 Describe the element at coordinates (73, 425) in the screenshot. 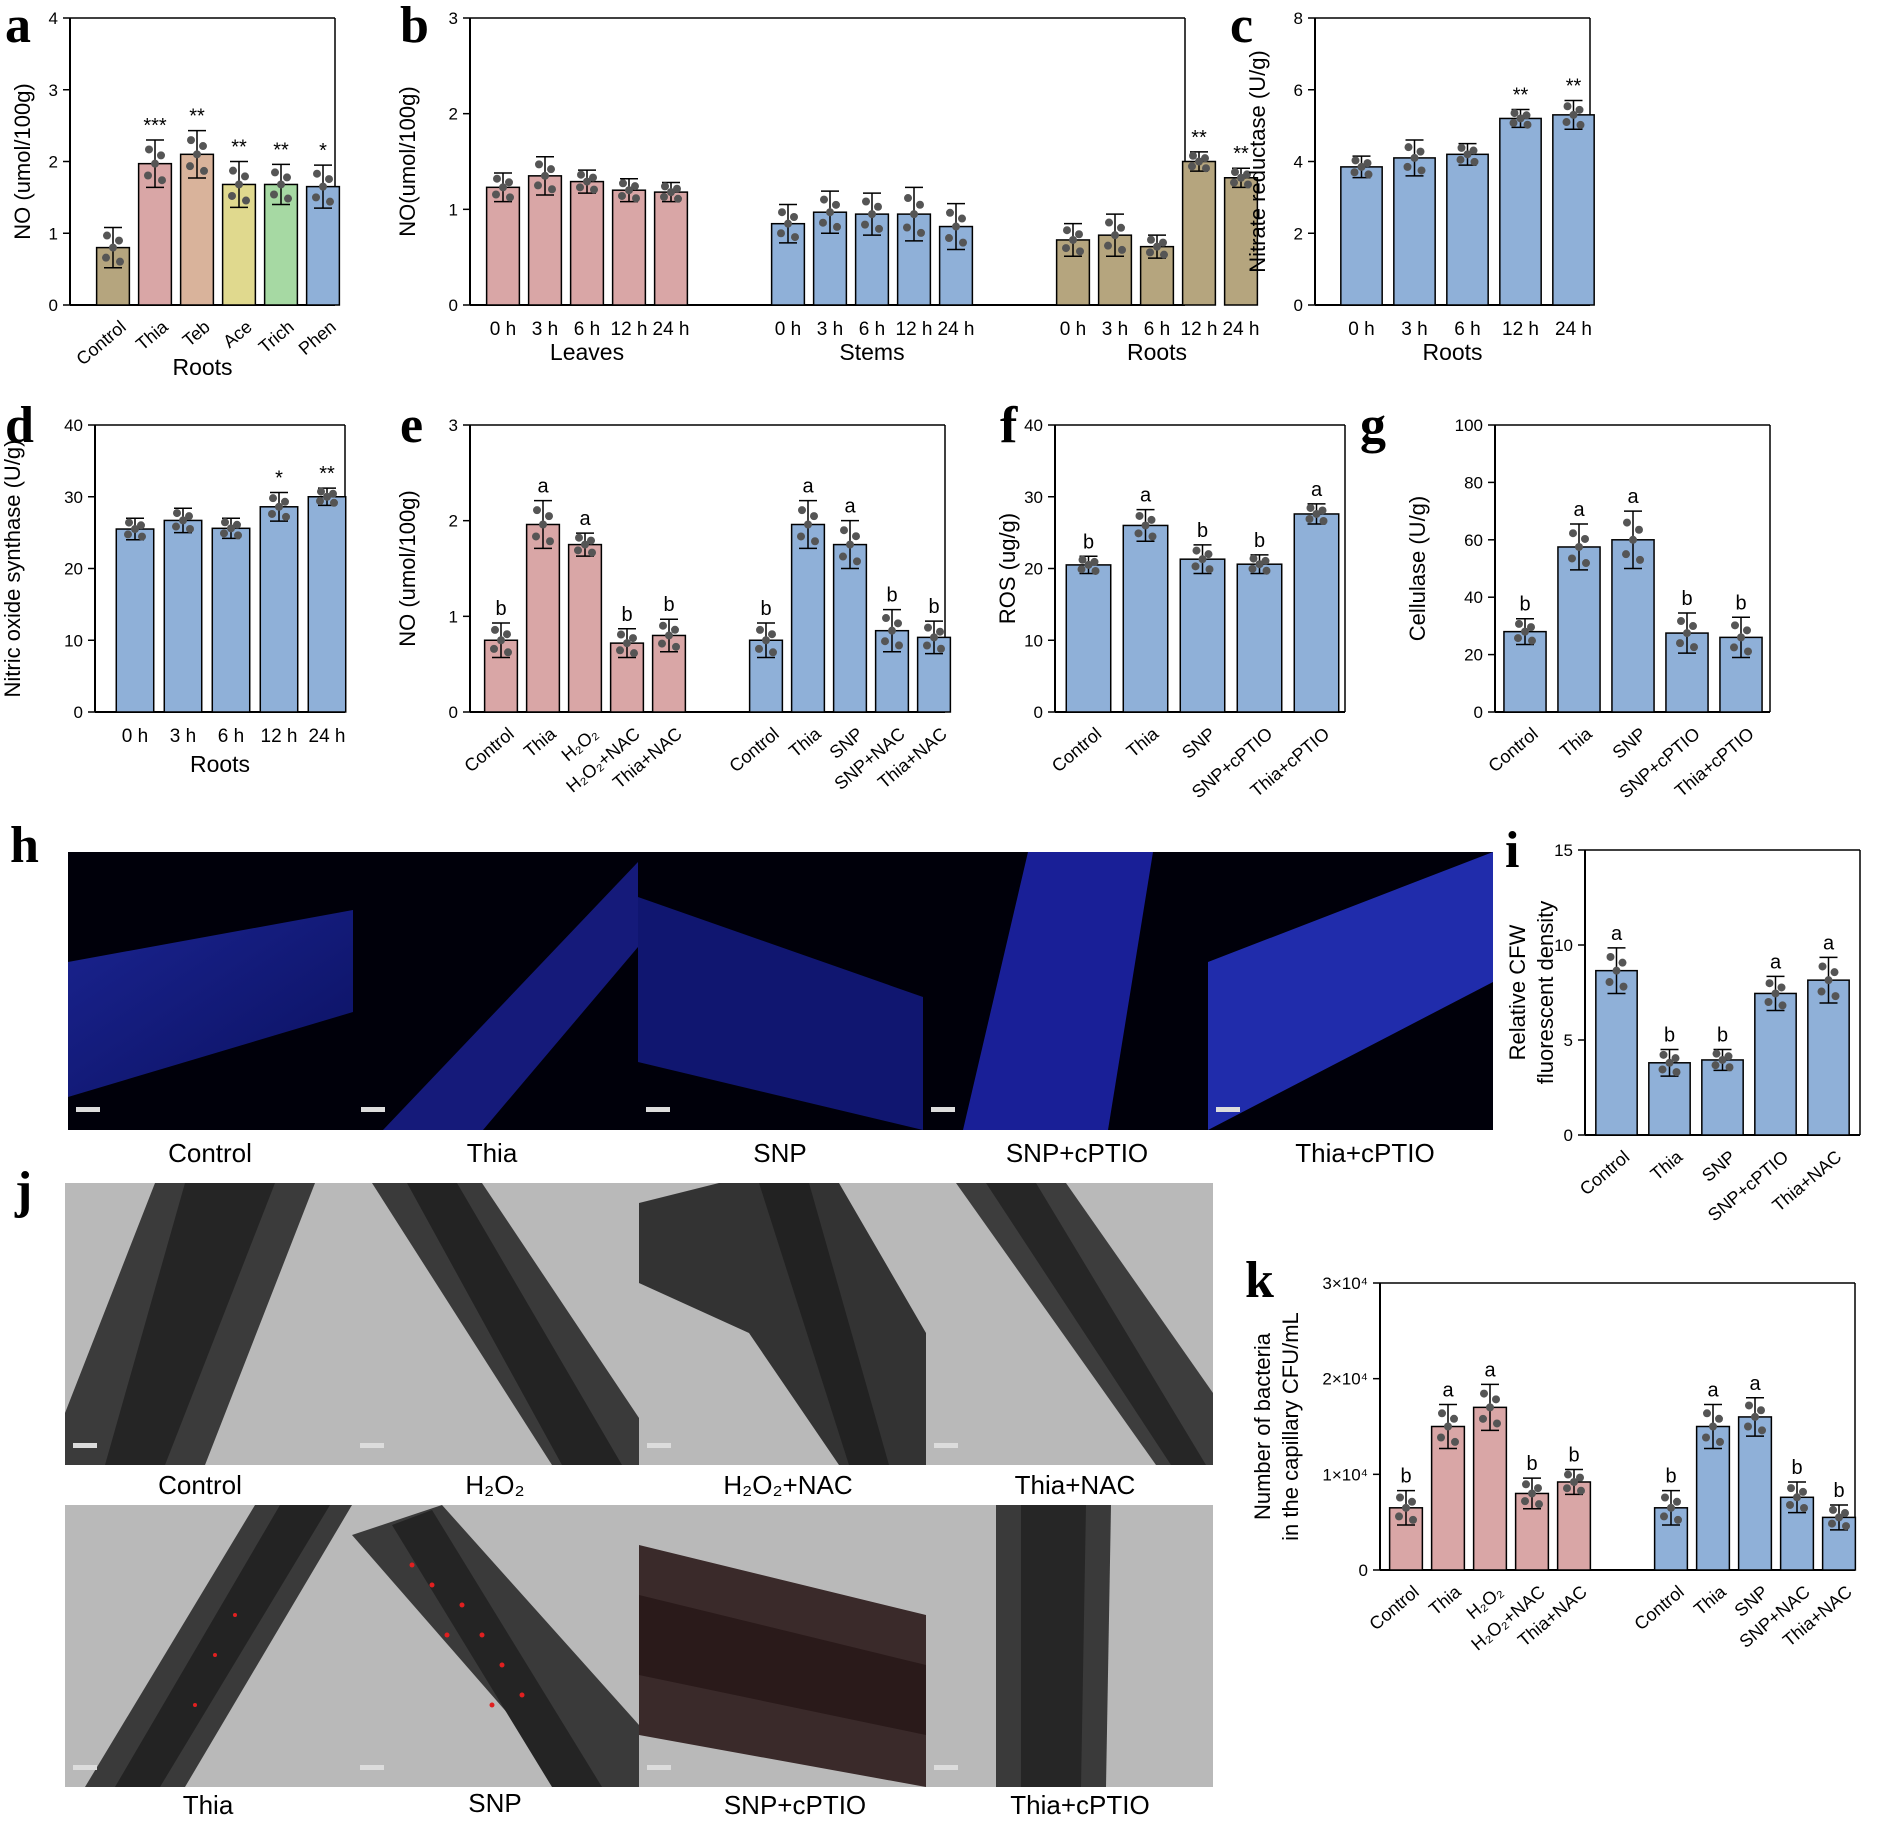

I see `chart-d-ytick-label: 40` at that location.